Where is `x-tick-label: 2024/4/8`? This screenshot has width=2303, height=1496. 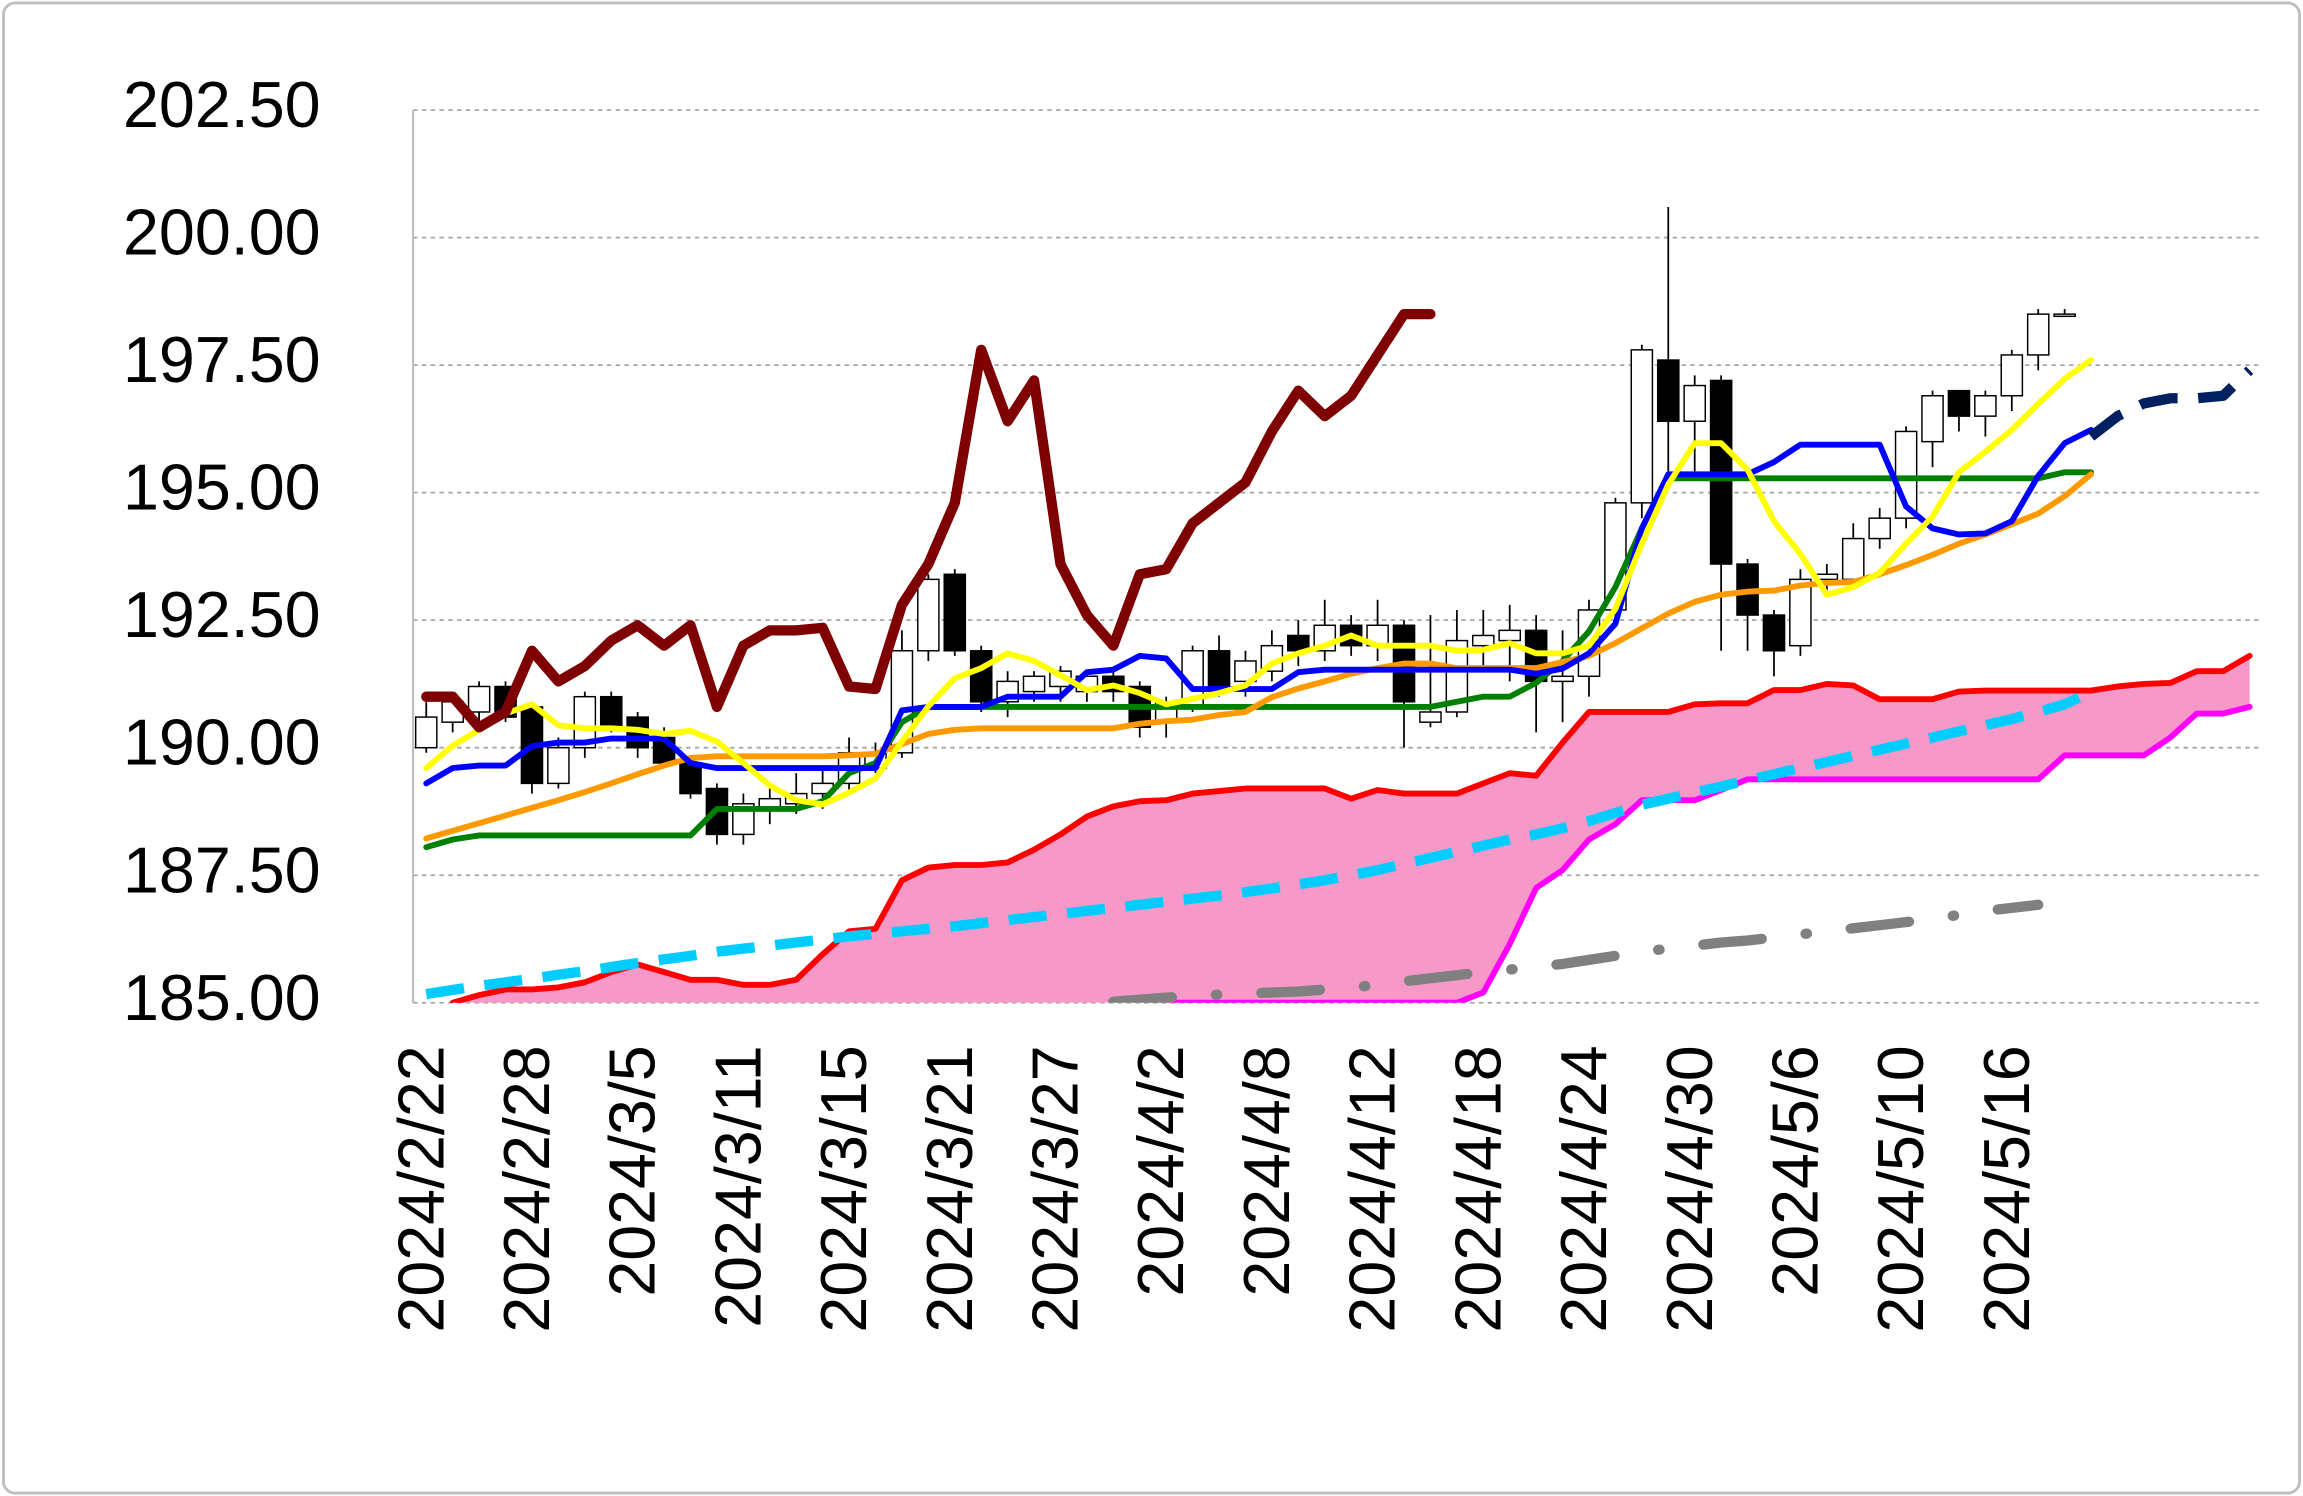 x-tick-label: 2024/4/8 is located at coordinates (1267, 1170).